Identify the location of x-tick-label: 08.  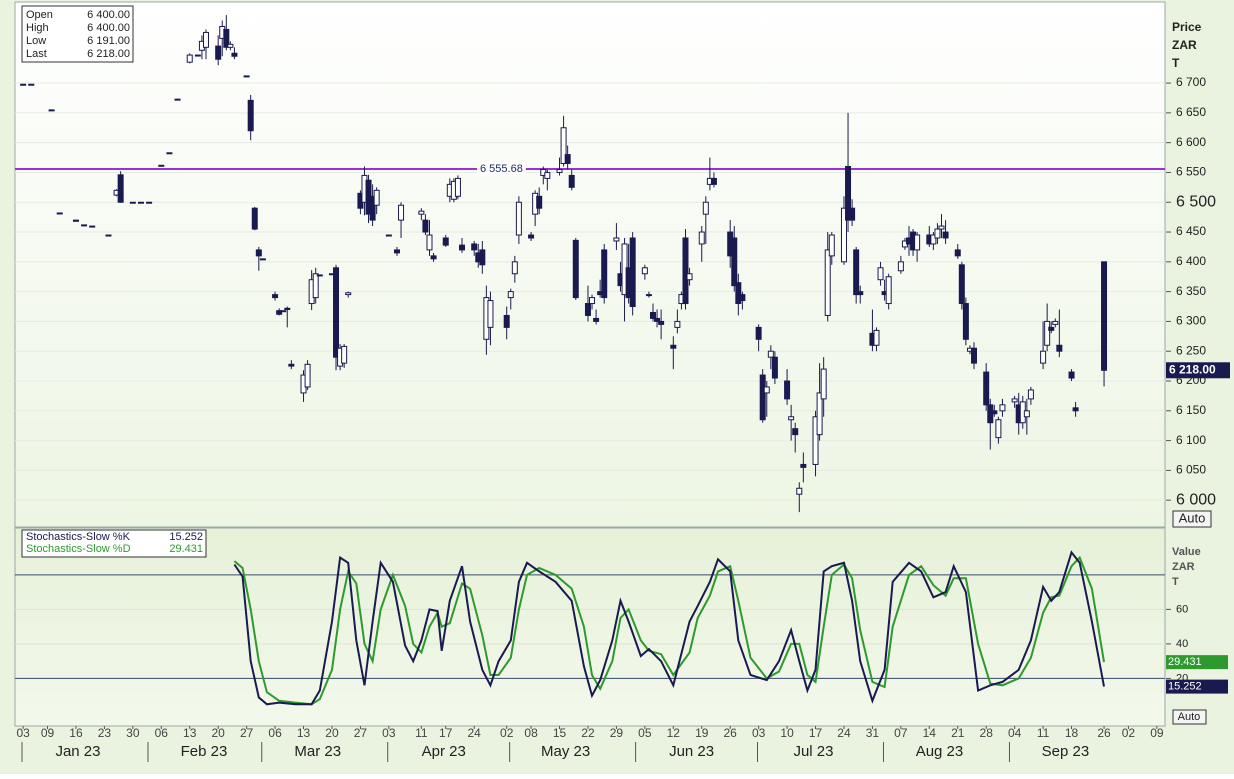
(531, 733).